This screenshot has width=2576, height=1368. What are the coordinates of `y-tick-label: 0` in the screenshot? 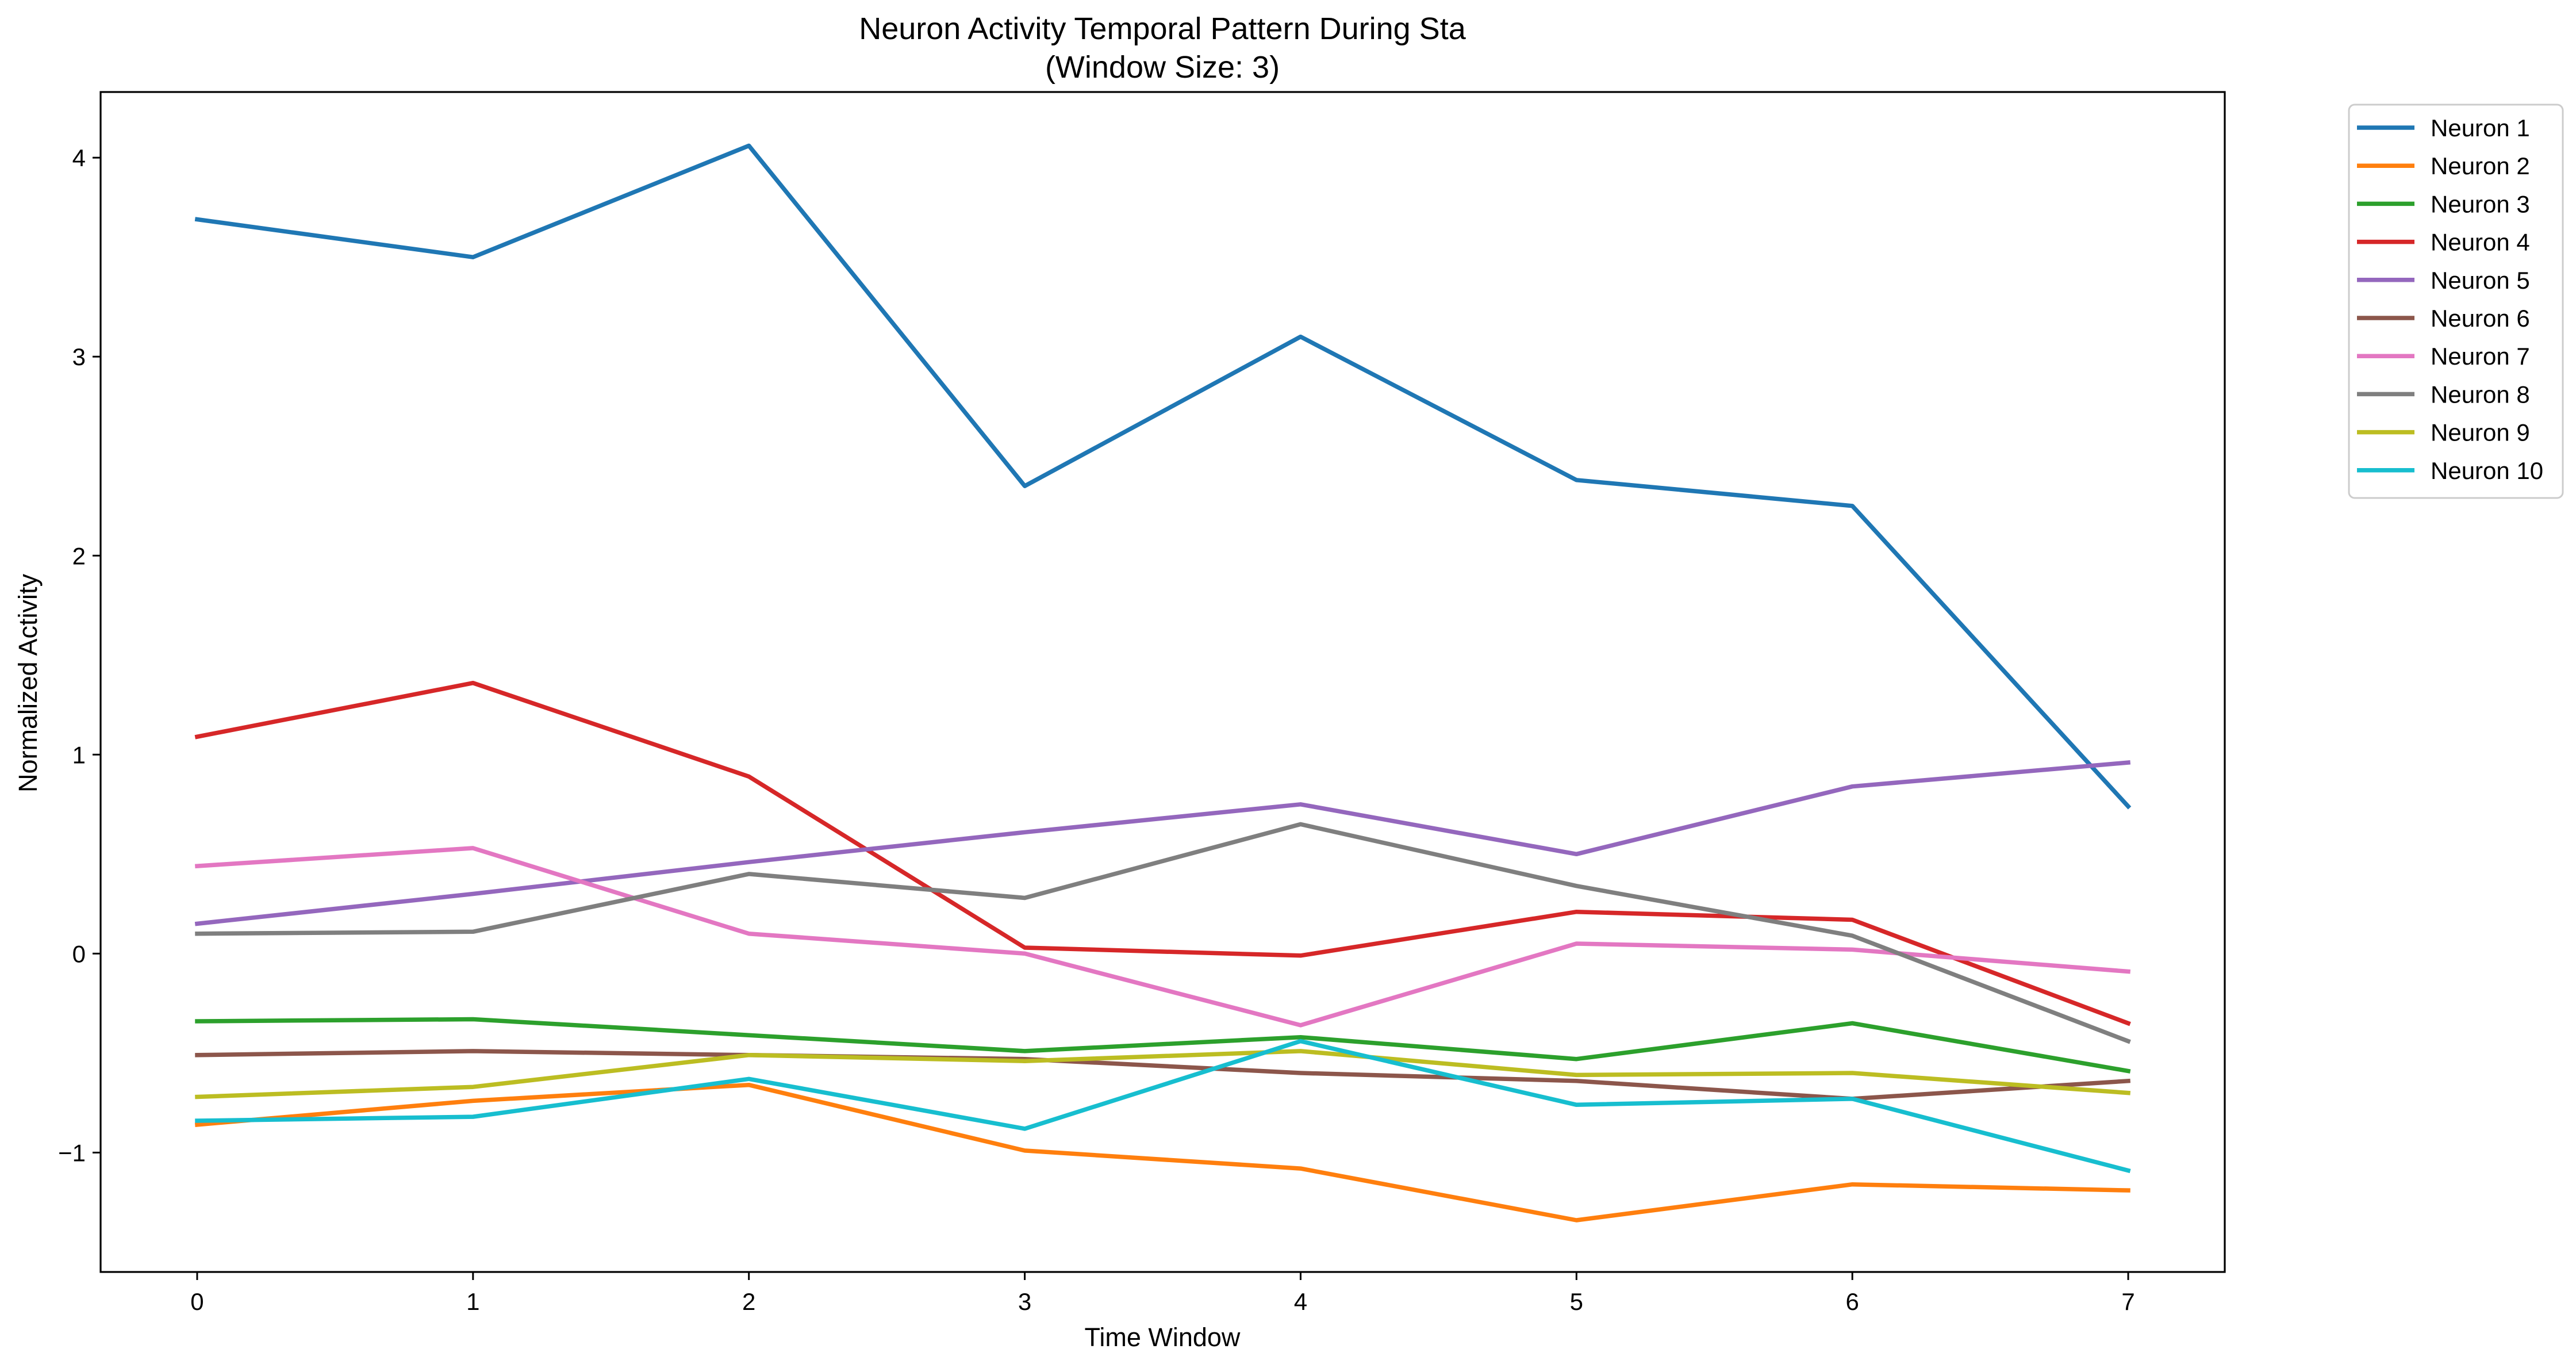 It's located at (79, 953).